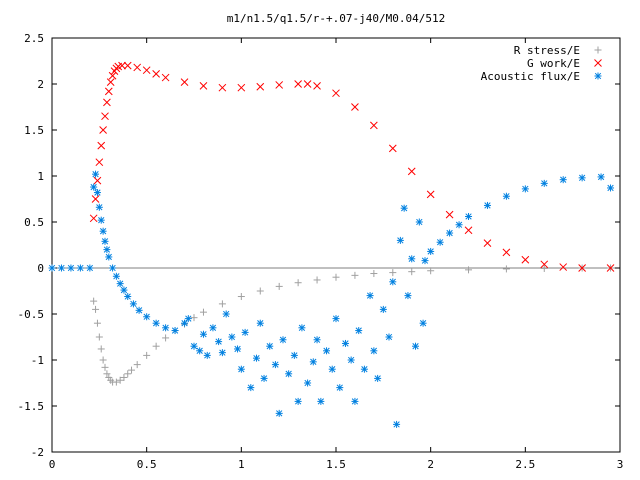  Describe the element at coordinates (430, 464) in the screenshot. I see `x-tick-label: 2` at that location.